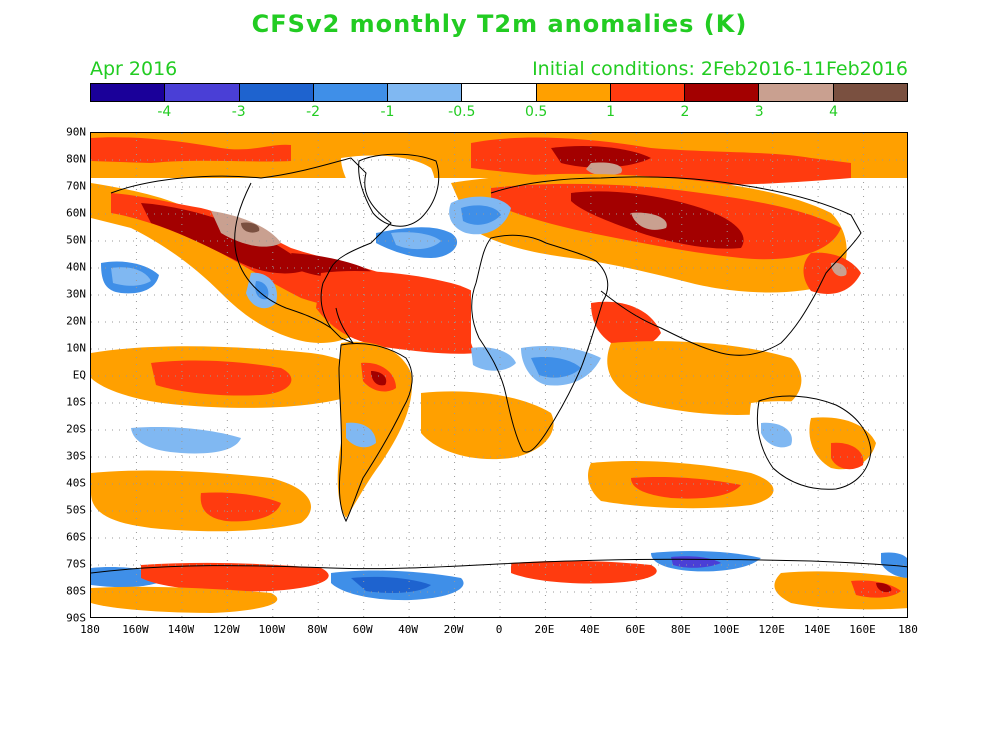 The image size is (999, 750). I want to click on lon-tick-label: 0, so click(499, 629).